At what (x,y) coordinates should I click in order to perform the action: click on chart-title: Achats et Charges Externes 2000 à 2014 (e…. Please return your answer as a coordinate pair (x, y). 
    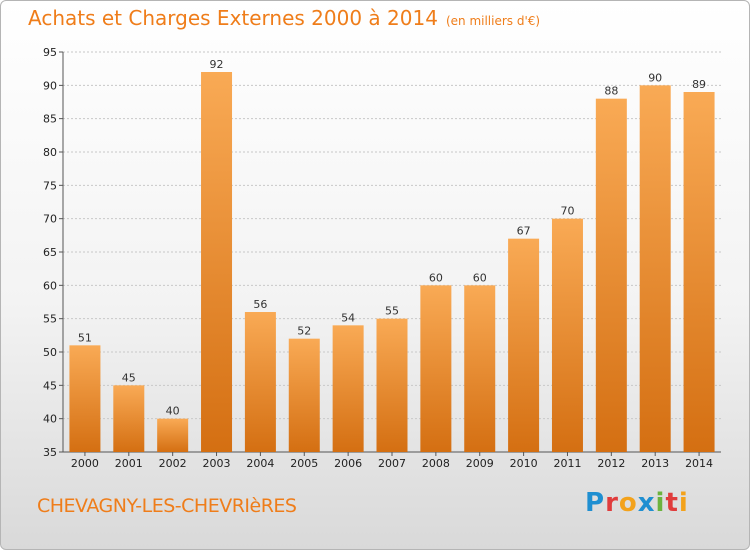
    Looking at the image, I should click on (284, 18).